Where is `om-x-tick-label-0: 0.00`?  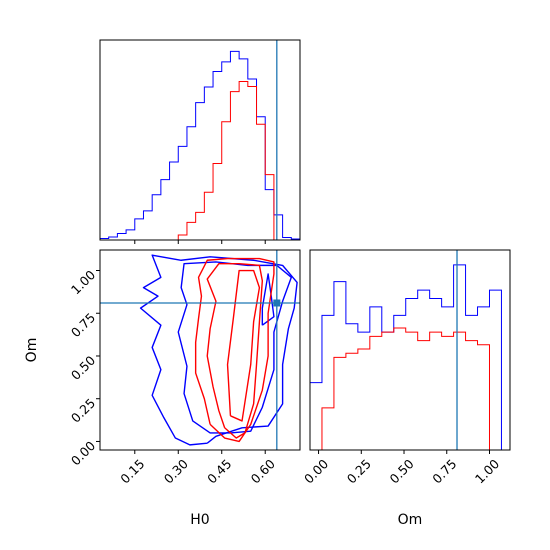 om-x-tick-label-0: 0.00 is located at coordinates (316, 471).